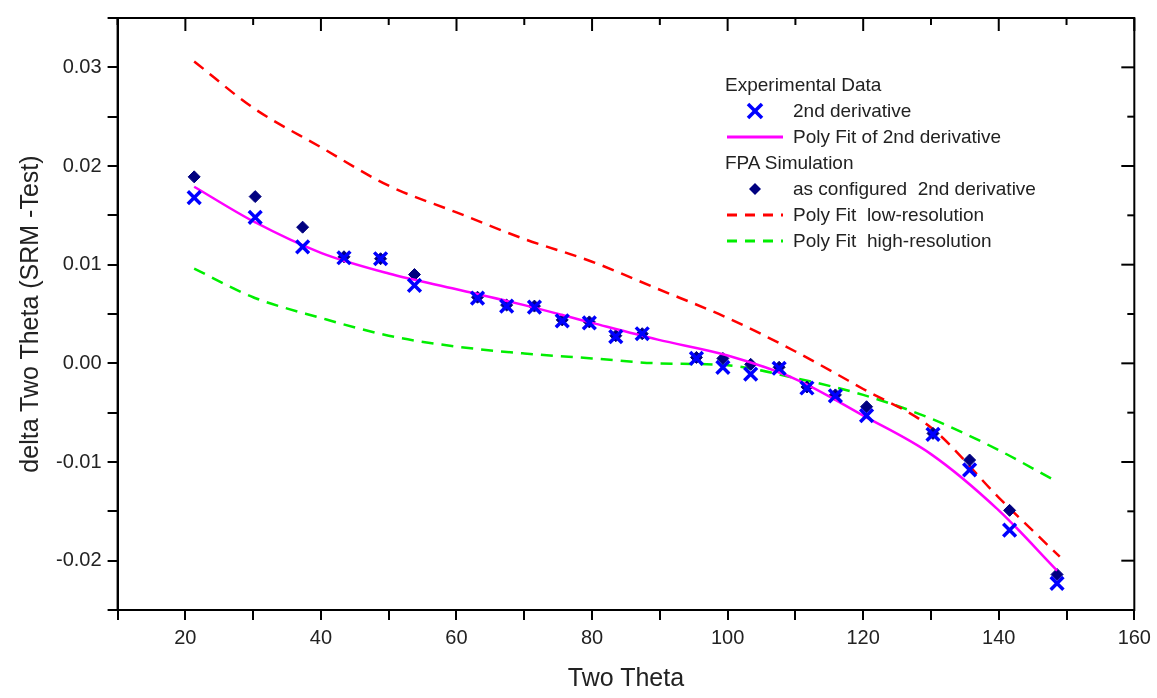 This screenshot has height=698, width=1157. What do you see at coordinates (790, 163) in the screenshot?
I see `annotation: FPA Simulation` at bounding box center [790, 163].